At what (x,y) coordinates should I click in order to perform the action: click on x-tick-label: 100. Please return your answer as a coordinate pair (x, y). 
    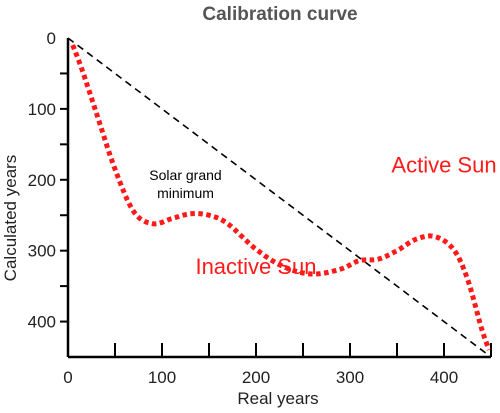
    Looking at the image, I should click on (162, 377).